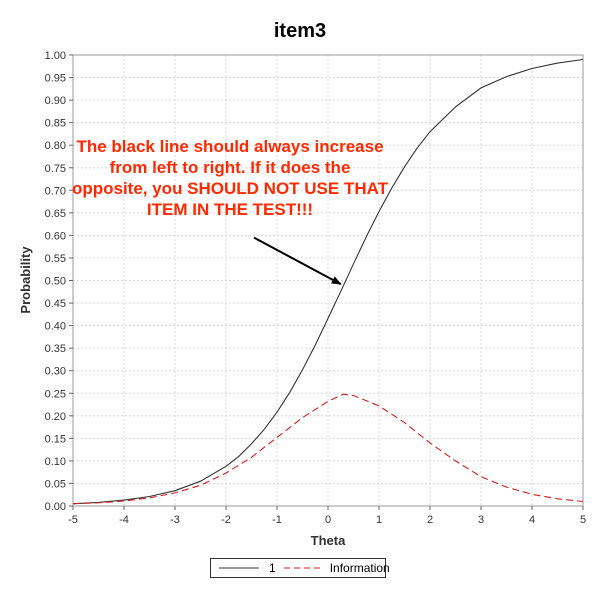  Describe the element at coordinates (55, 259) in the screenshot. I see `y-tick-label: 0.55` at that location.